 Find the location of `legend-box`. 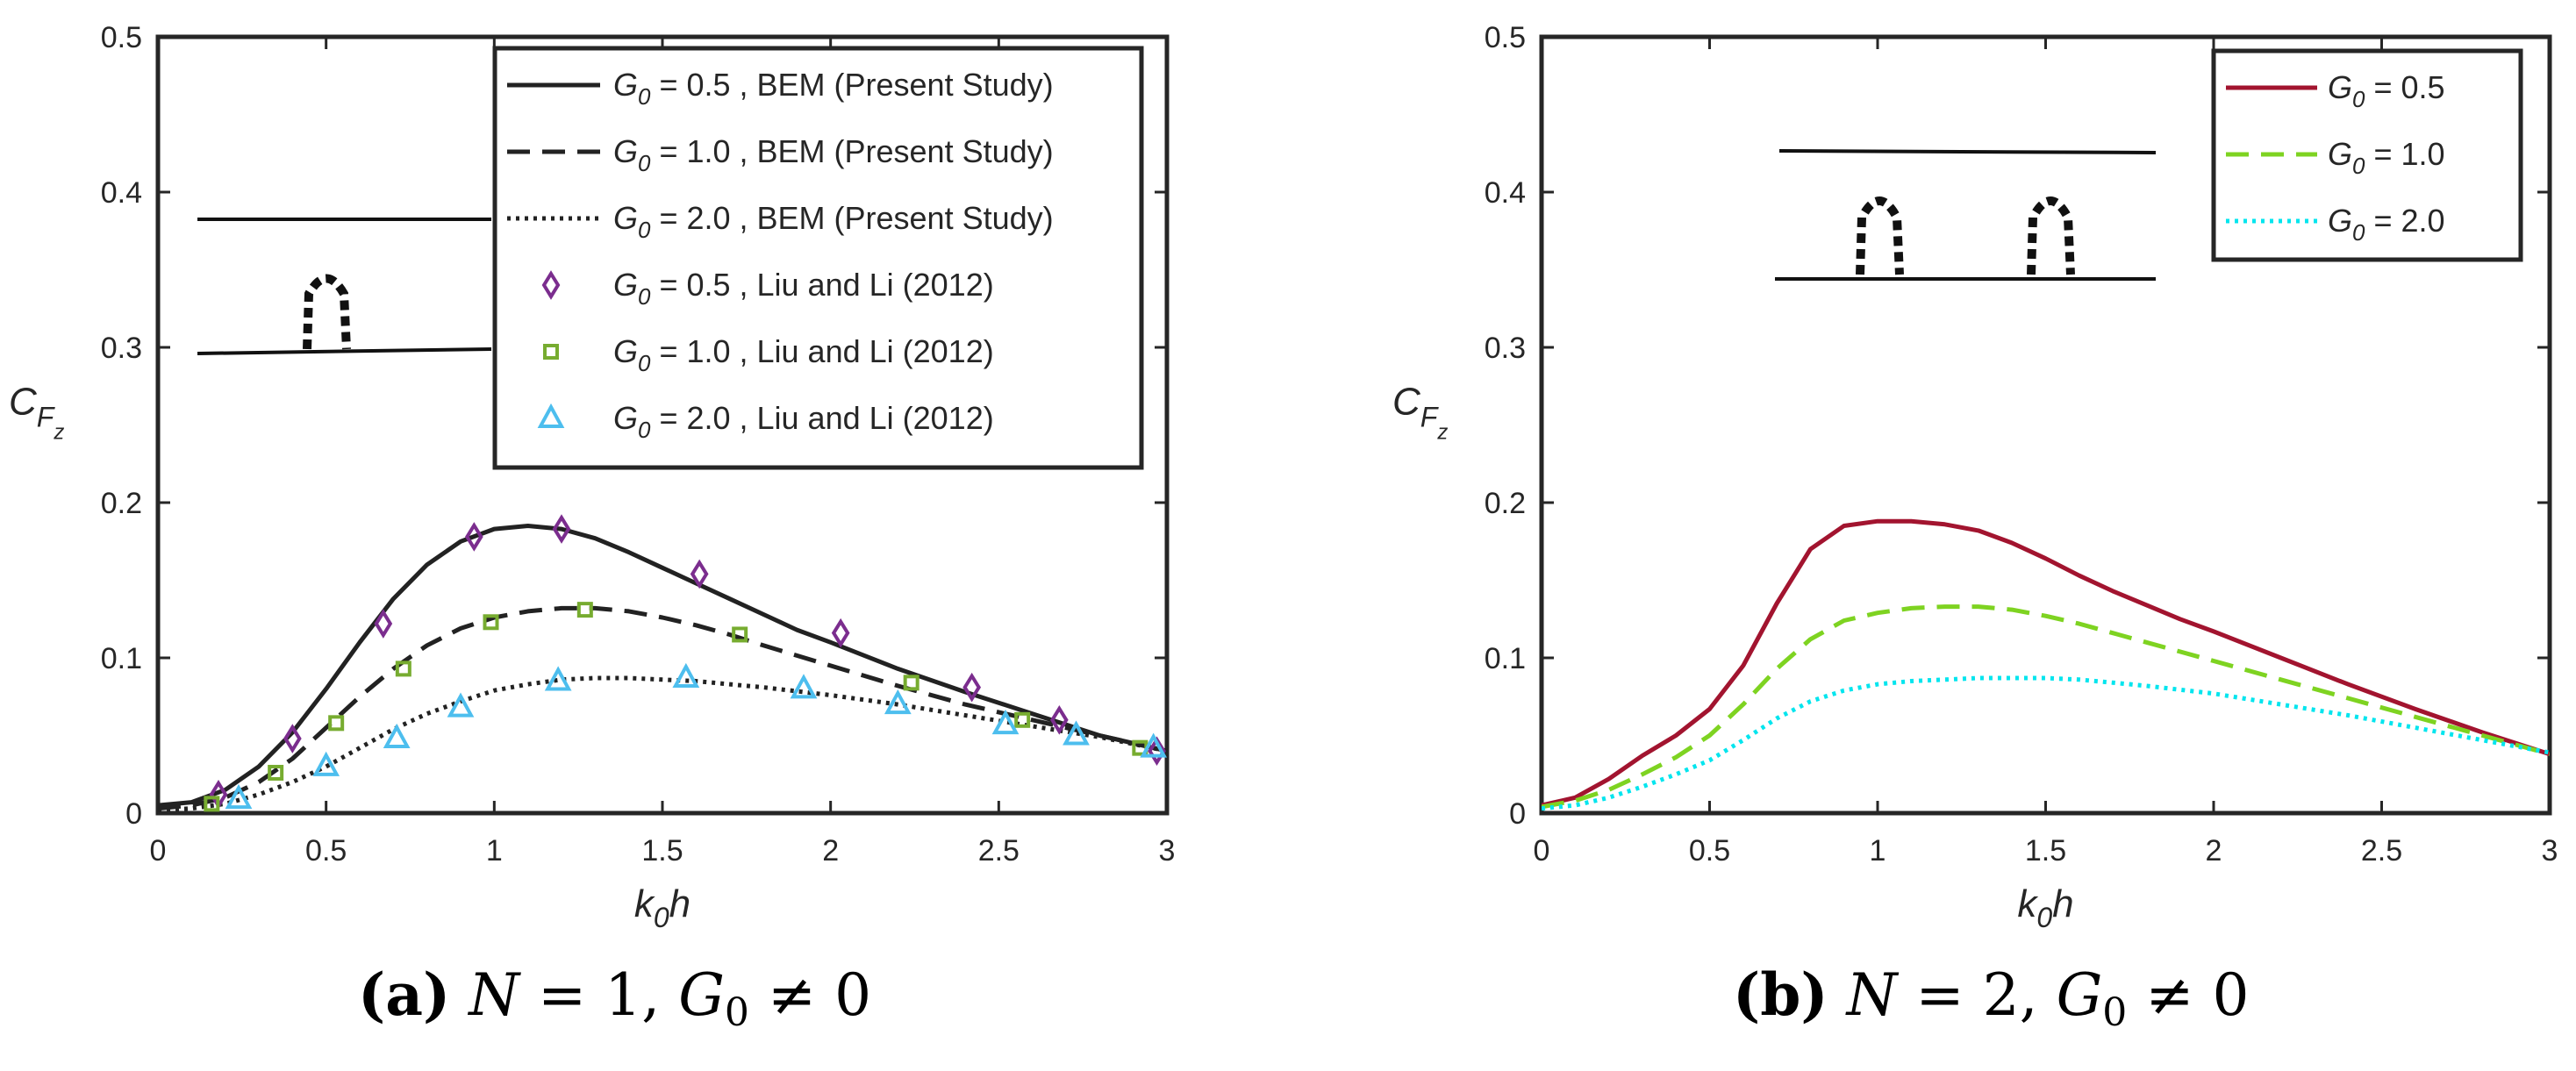

legend-box is located at coordinates (818, 258).